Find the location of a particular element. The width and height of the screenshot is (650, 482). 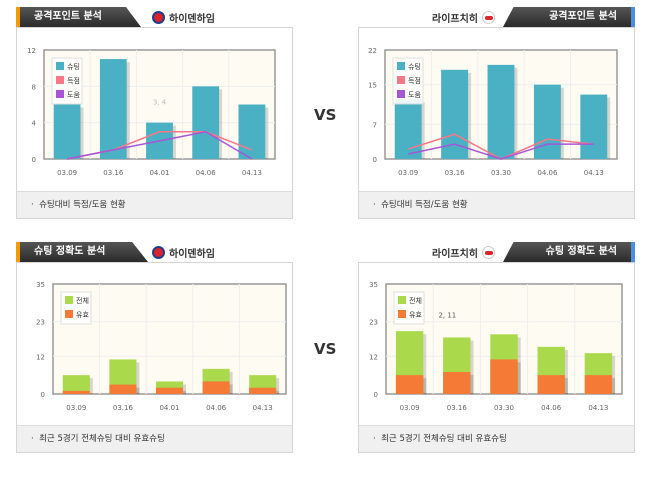

panel-tab-heidenheim-accuracy: 슈팅 정확도 분석 is located at coordinates (82, 252).